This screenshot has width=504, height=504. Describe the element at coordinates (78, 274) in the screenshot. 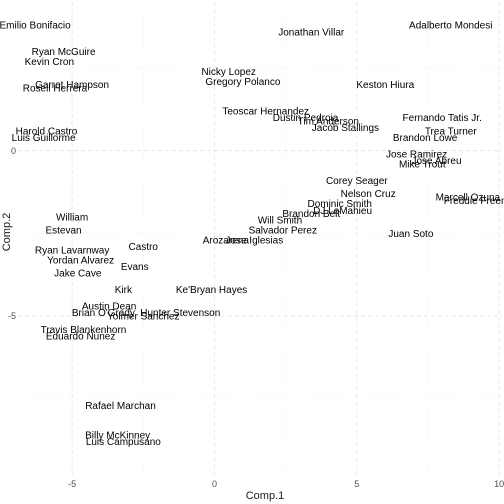

I see `point-label: Jake Cave` at that location.